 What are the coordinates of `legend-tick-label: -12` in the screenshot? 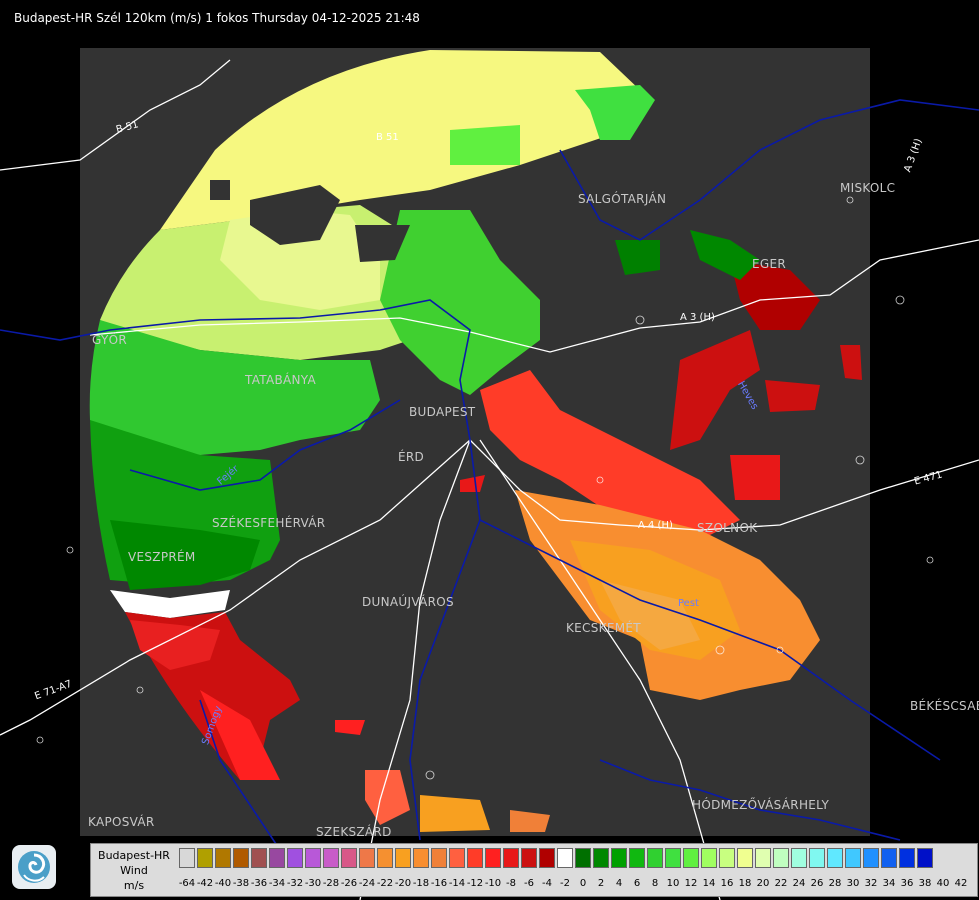 It's located at (475, 883).